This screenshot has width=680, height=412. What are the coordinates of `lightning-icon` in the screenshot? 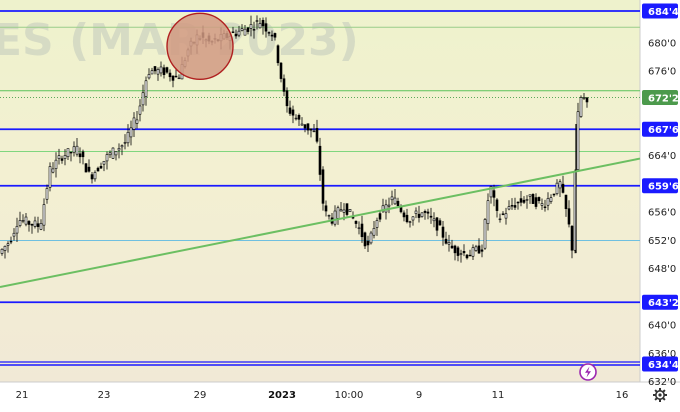 It's located at (588, 372).